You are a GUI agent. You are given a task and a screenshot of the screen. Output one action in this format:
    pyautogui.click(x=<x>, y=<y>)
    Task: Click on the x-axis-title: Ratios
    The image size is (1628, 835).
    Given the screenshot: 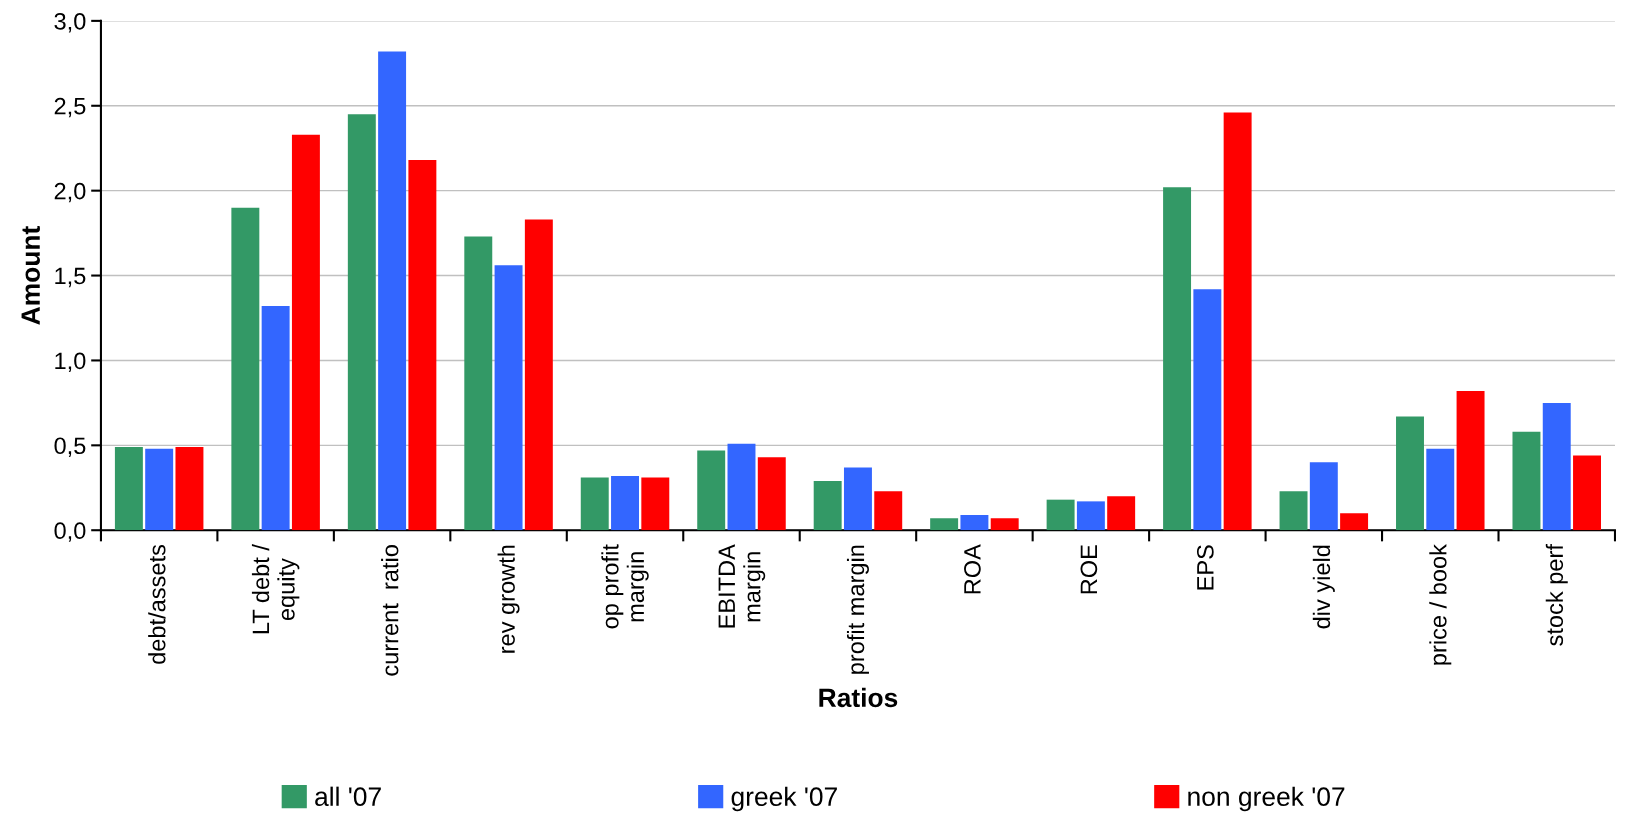 What is the action you would take?
    pyautogui.click(x=858, y=697)
    